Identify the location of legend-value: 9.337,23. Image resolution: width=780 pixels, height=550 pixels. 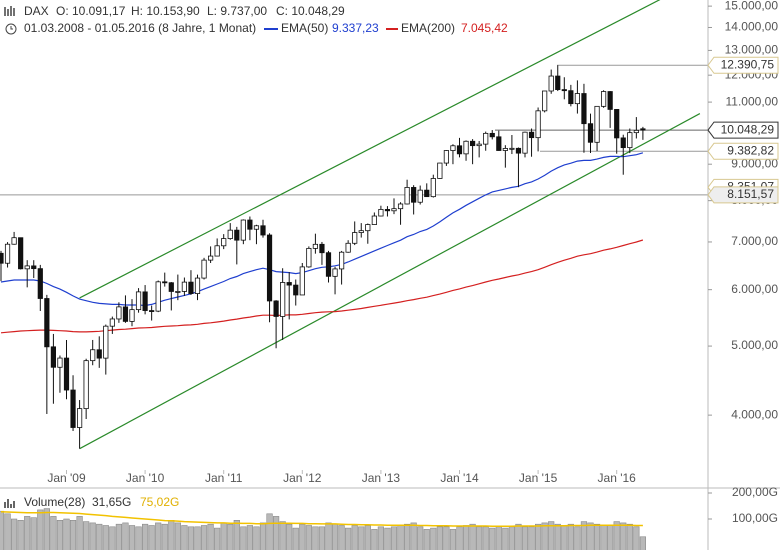
(355, 28).